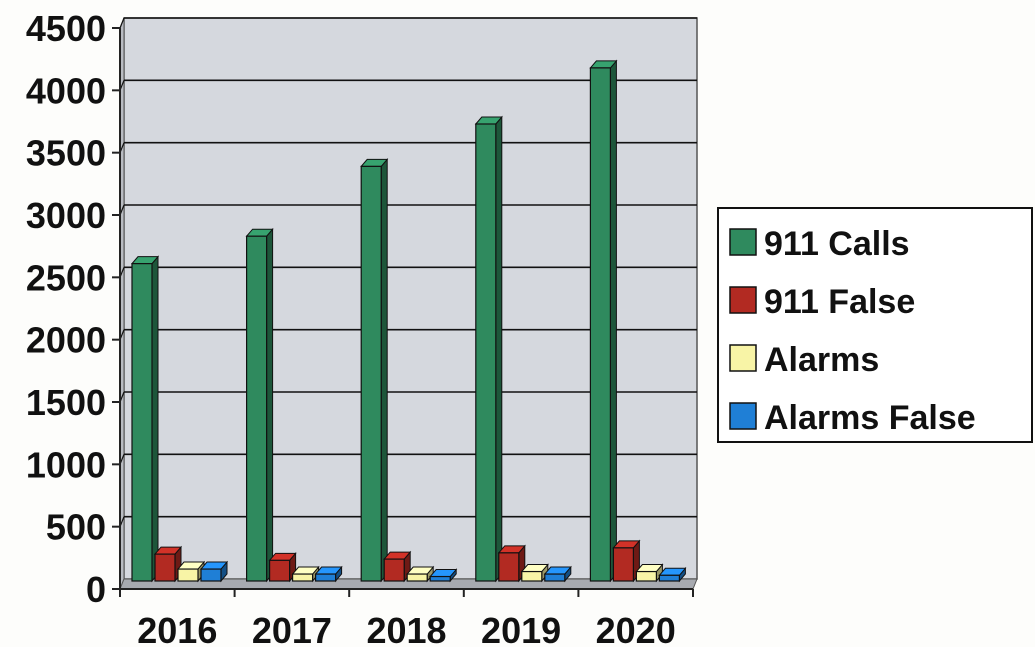 This screenshot has width=1035, height=647. Describe the element at coordinates (406, 628) in the screenshot. I see `x-tick-label: 2018` at that location.